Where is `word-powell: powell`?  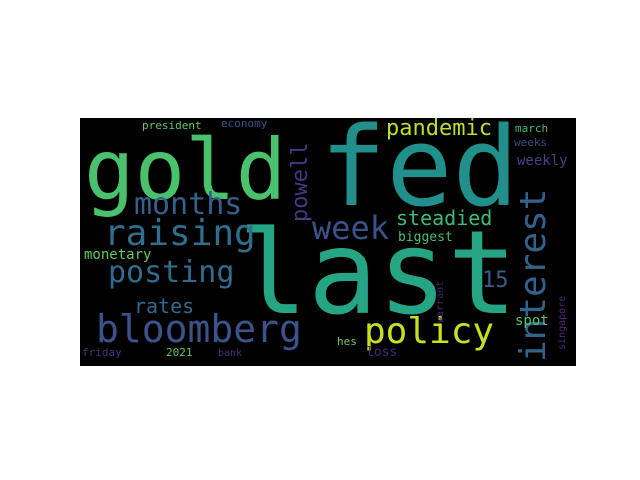 word-powell: powell is located at coordinates (300, 182).